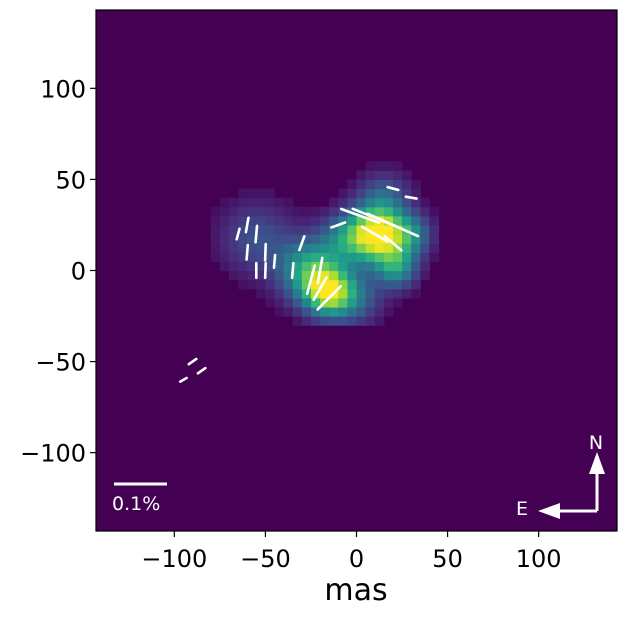 The height and width of the screenshot is (617, 626). I want to click on x-tick-label: 50, so click(447, 559).